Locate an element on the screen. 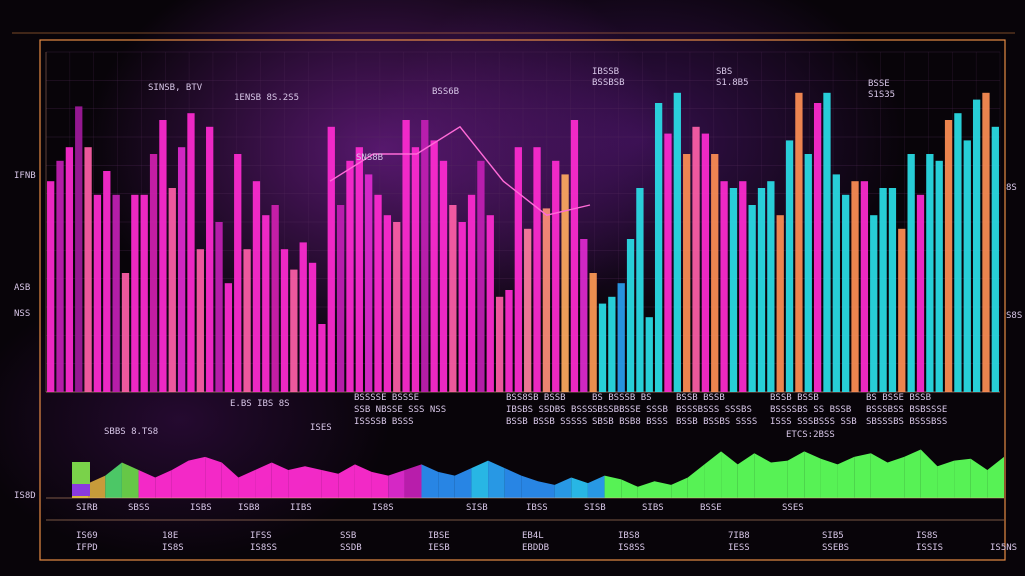  y-axis-label: ASB is located at coordinates (22, 288).